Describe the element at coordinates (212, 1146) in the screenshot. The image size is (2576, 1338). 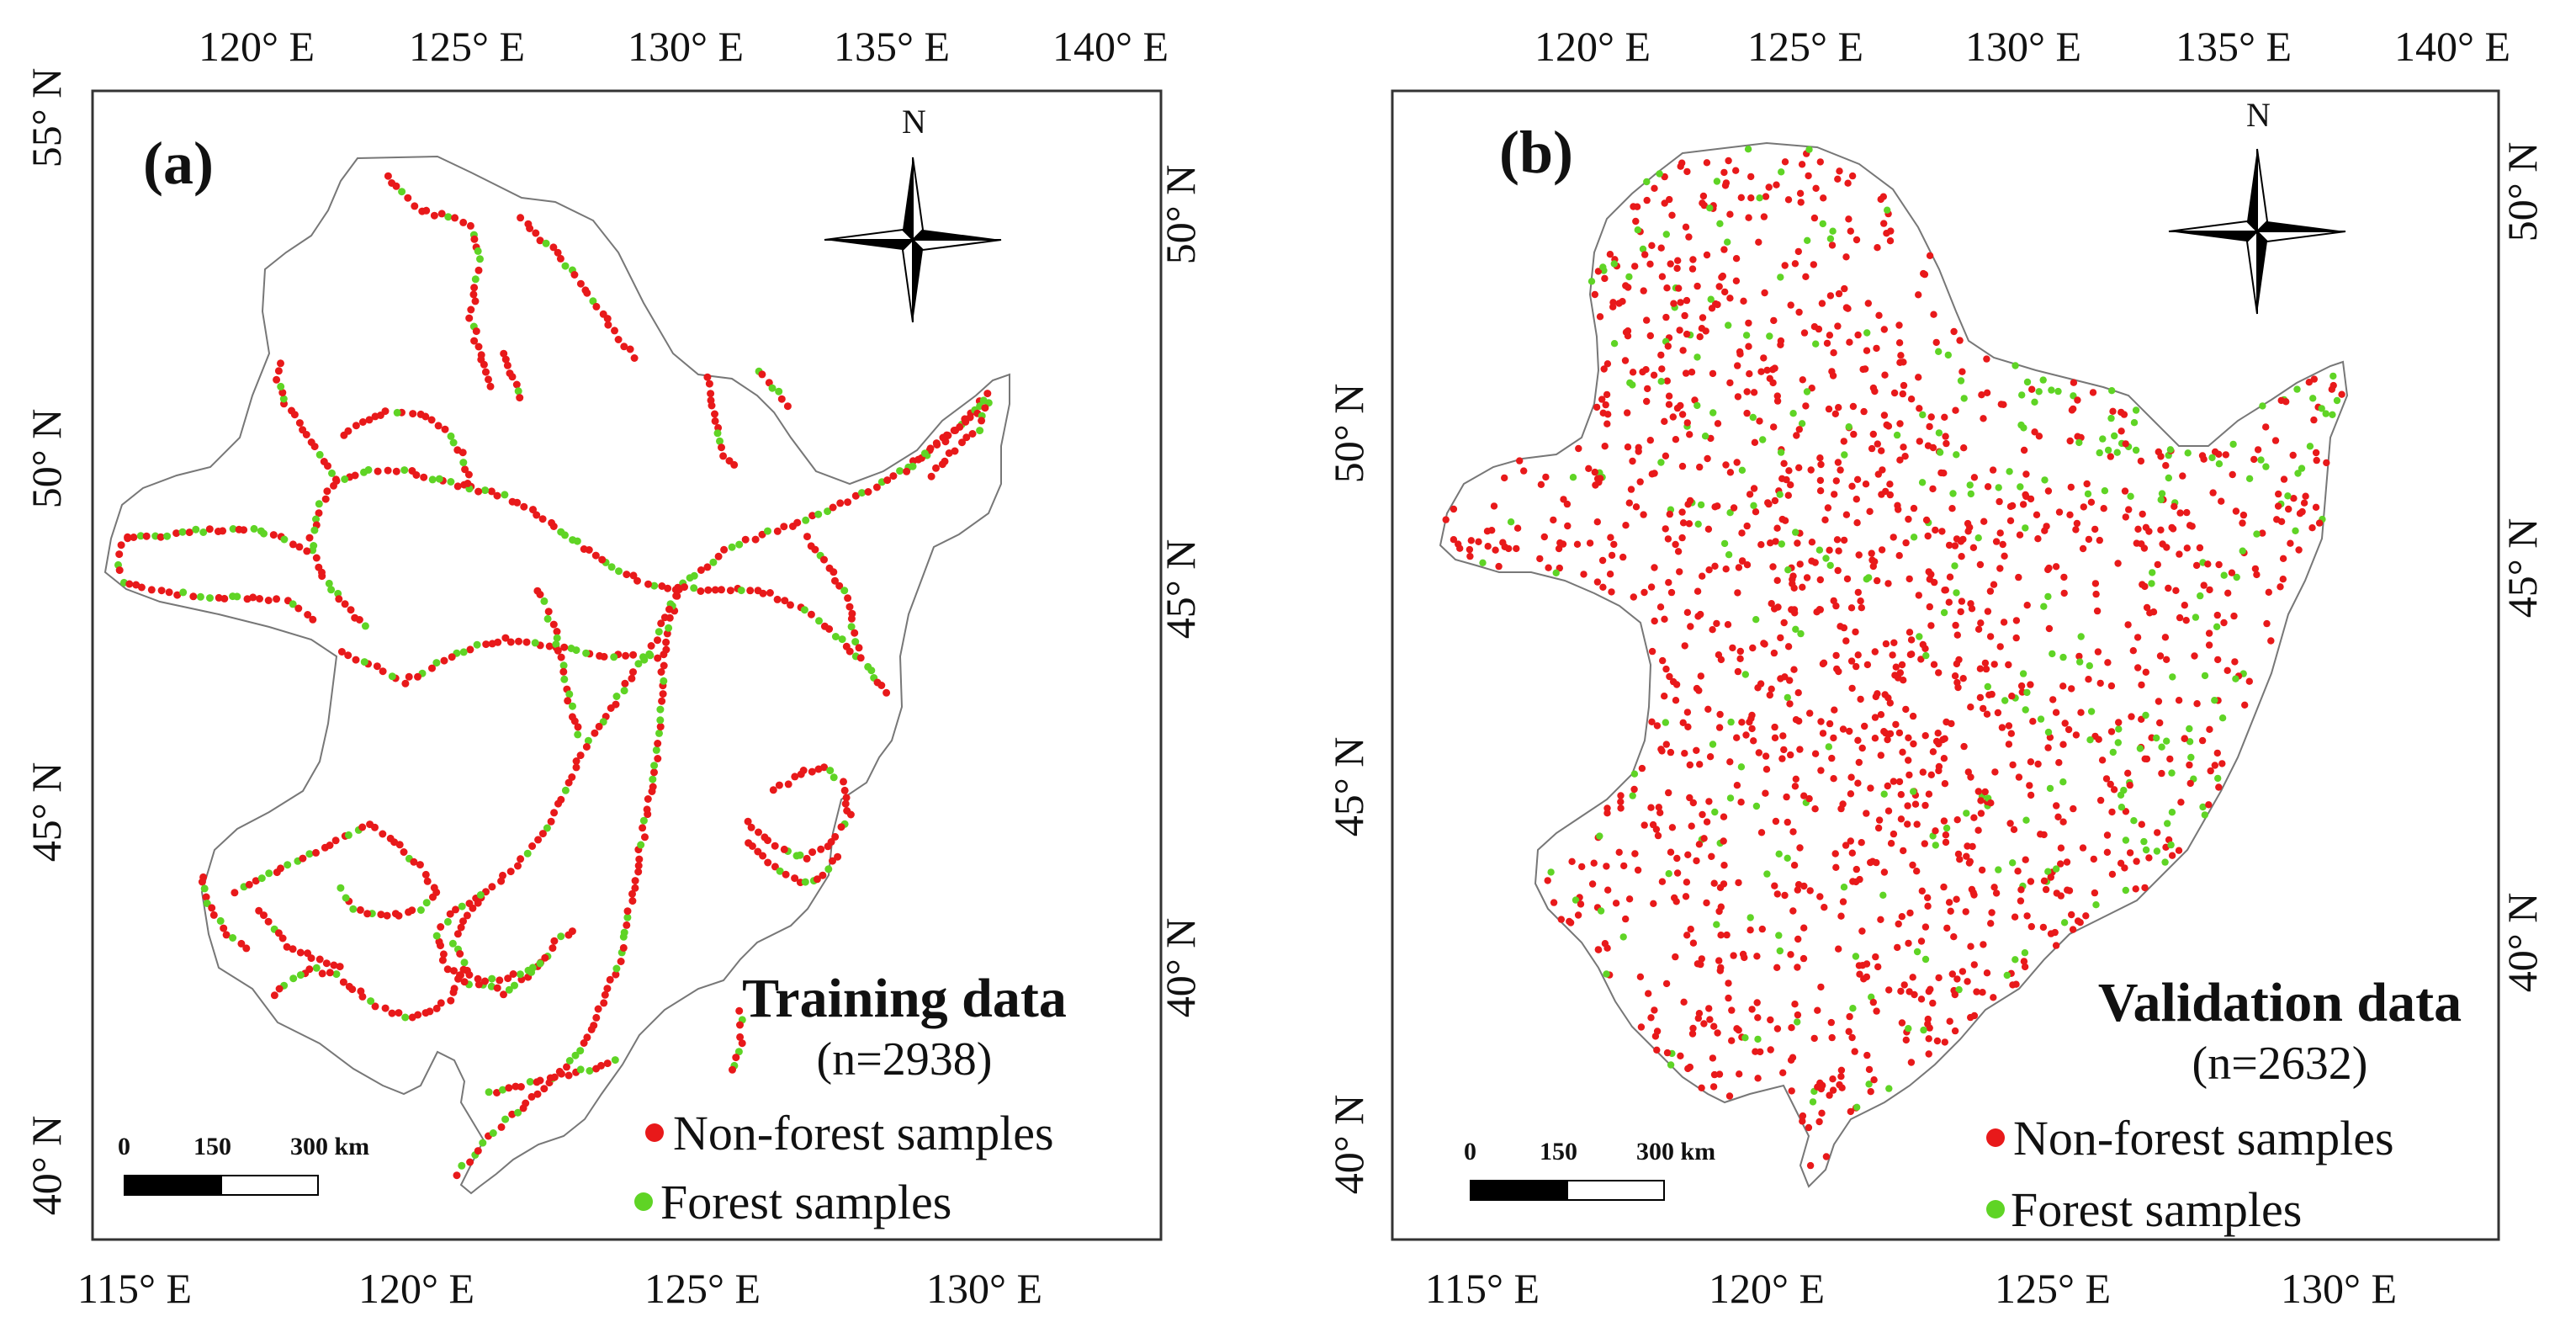
I see `scale-label-150-a: 150` at that location.